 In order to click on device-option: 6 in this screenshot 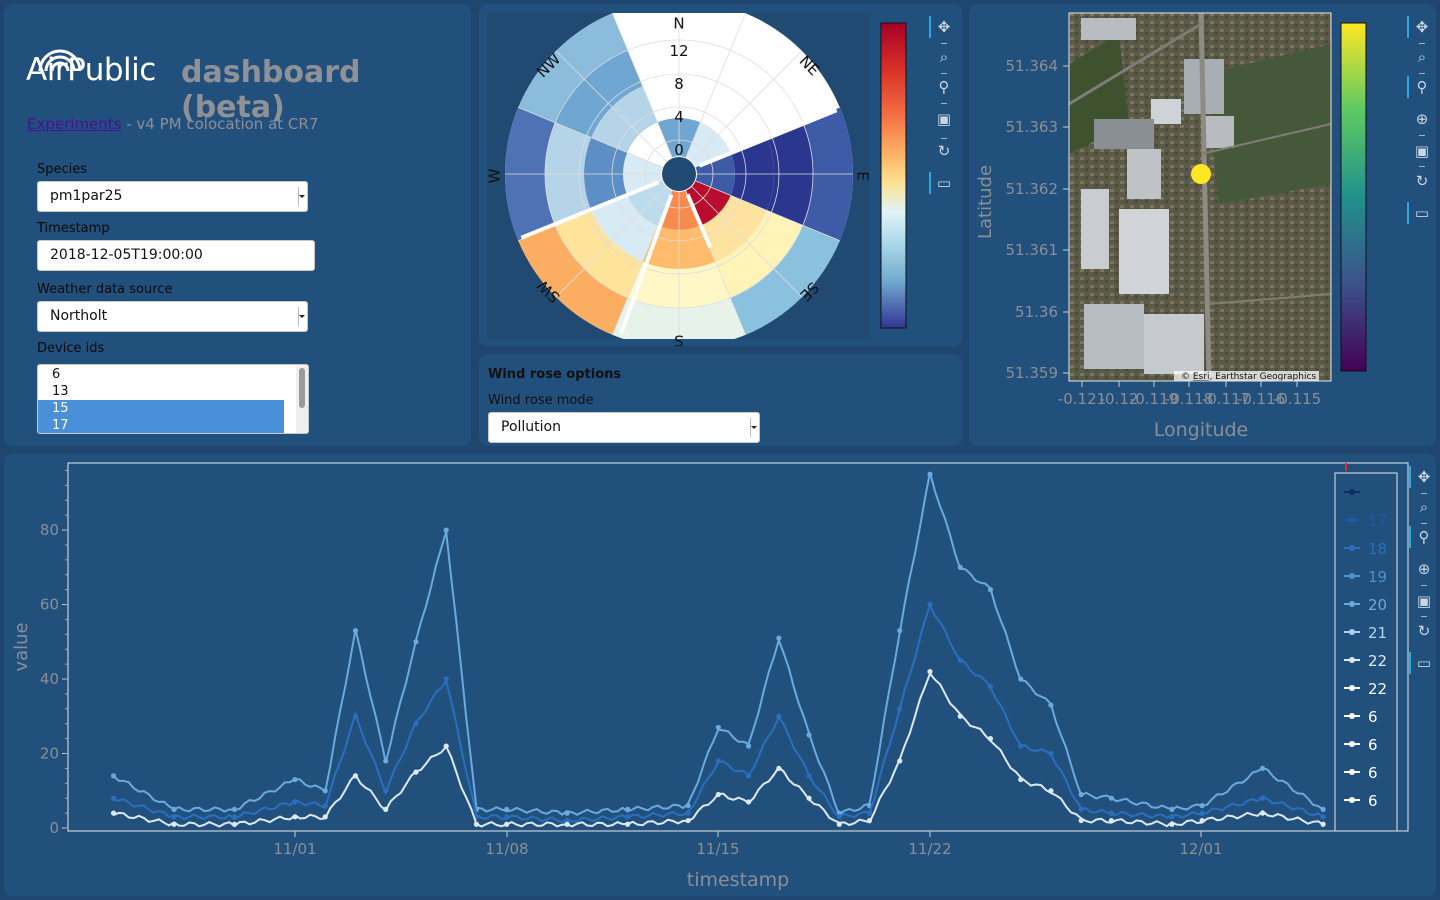, I will do `click(56, 374)`.